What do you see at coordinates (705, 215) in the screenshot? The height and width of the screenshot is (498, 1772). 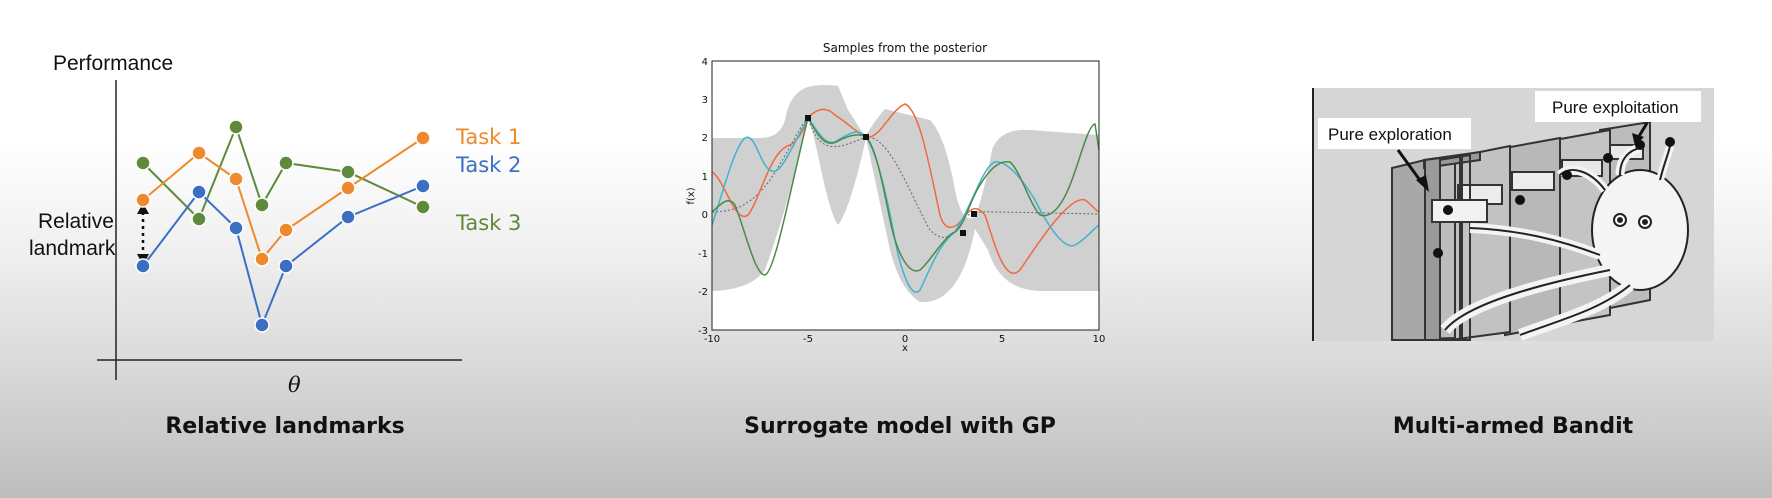 I see `y-tick-label: 0` at bounding box center [705, 215].